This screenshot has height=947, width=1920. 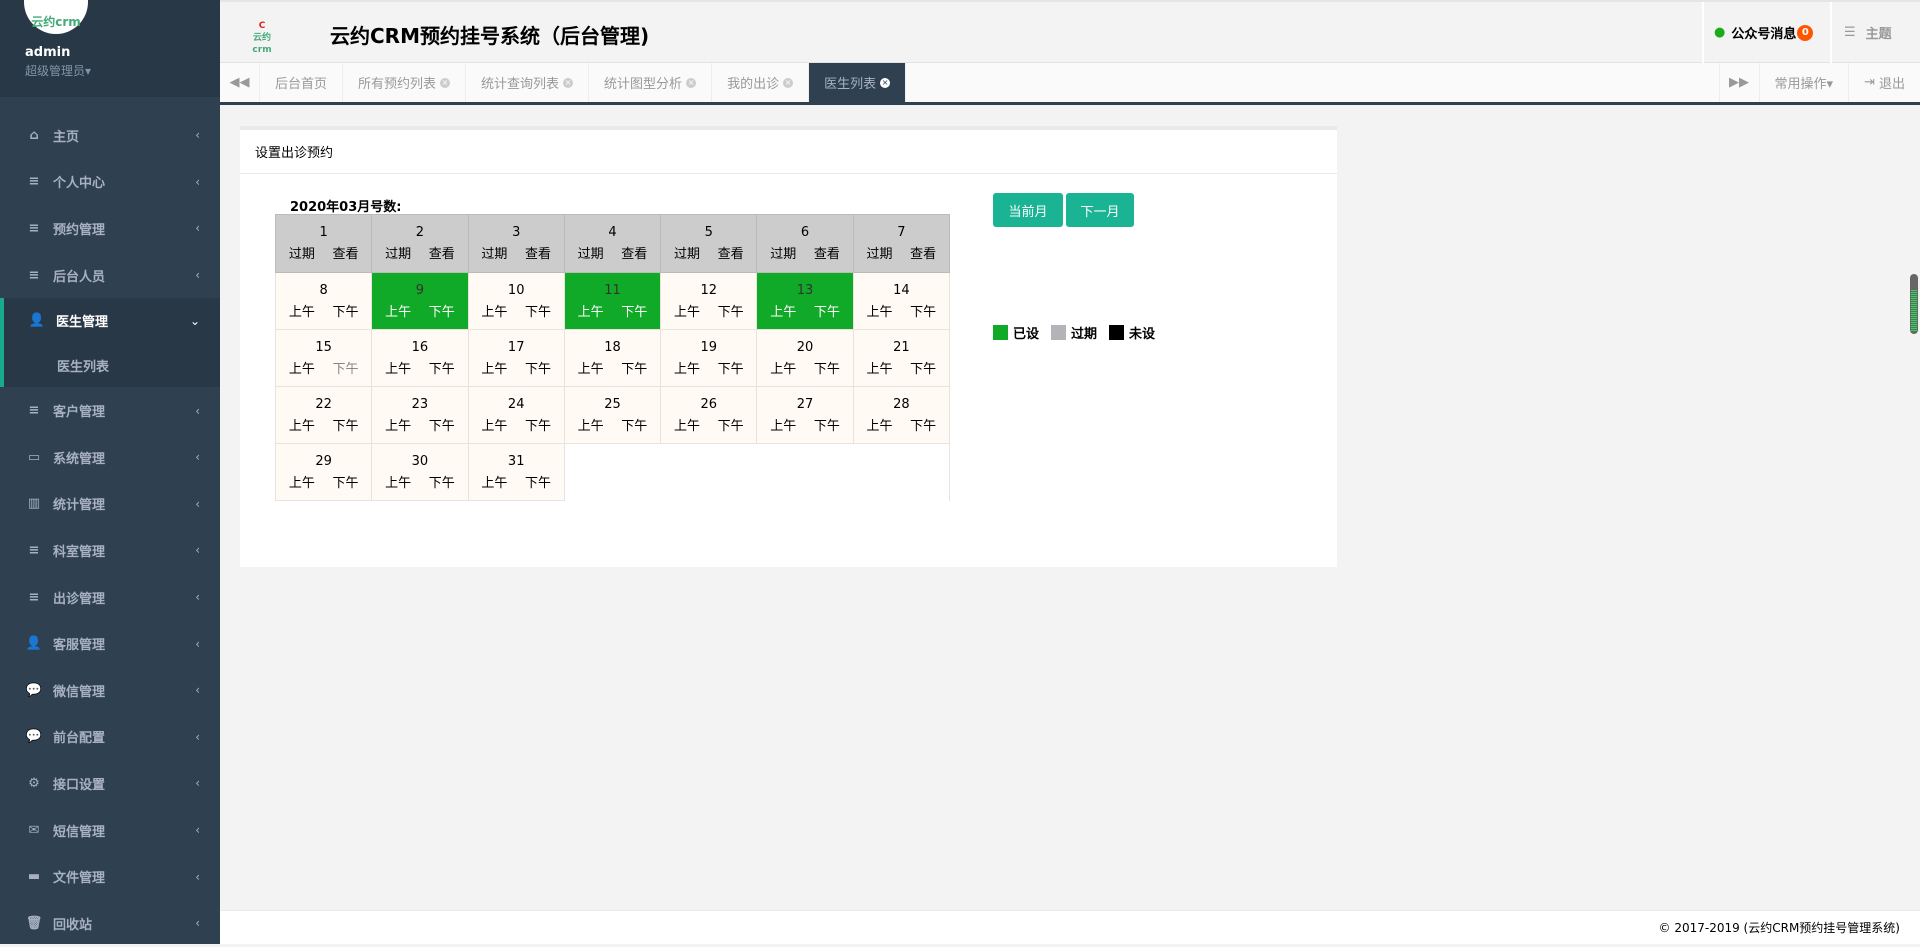 I want to click on sidebar-item-16: 🗑 回收站 ‹, so click(x=110, y=923).